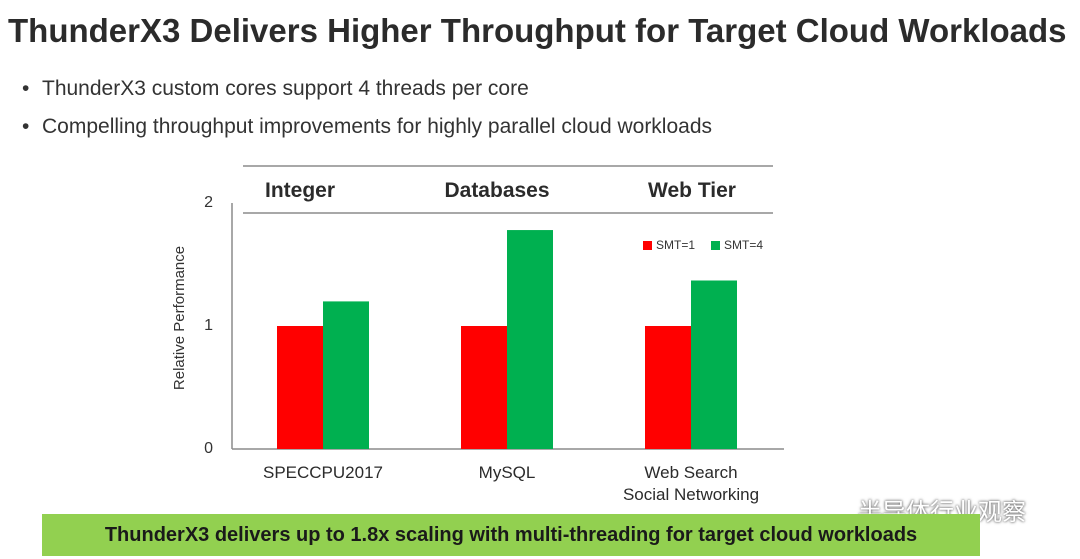 Image resolution: width=1080 pixels, height=559 pixels. What do you see at coordinates (692, 190) in the screenshot?
I see `group-header-web-tier: Web Tier` at bounding box center [692, 190].